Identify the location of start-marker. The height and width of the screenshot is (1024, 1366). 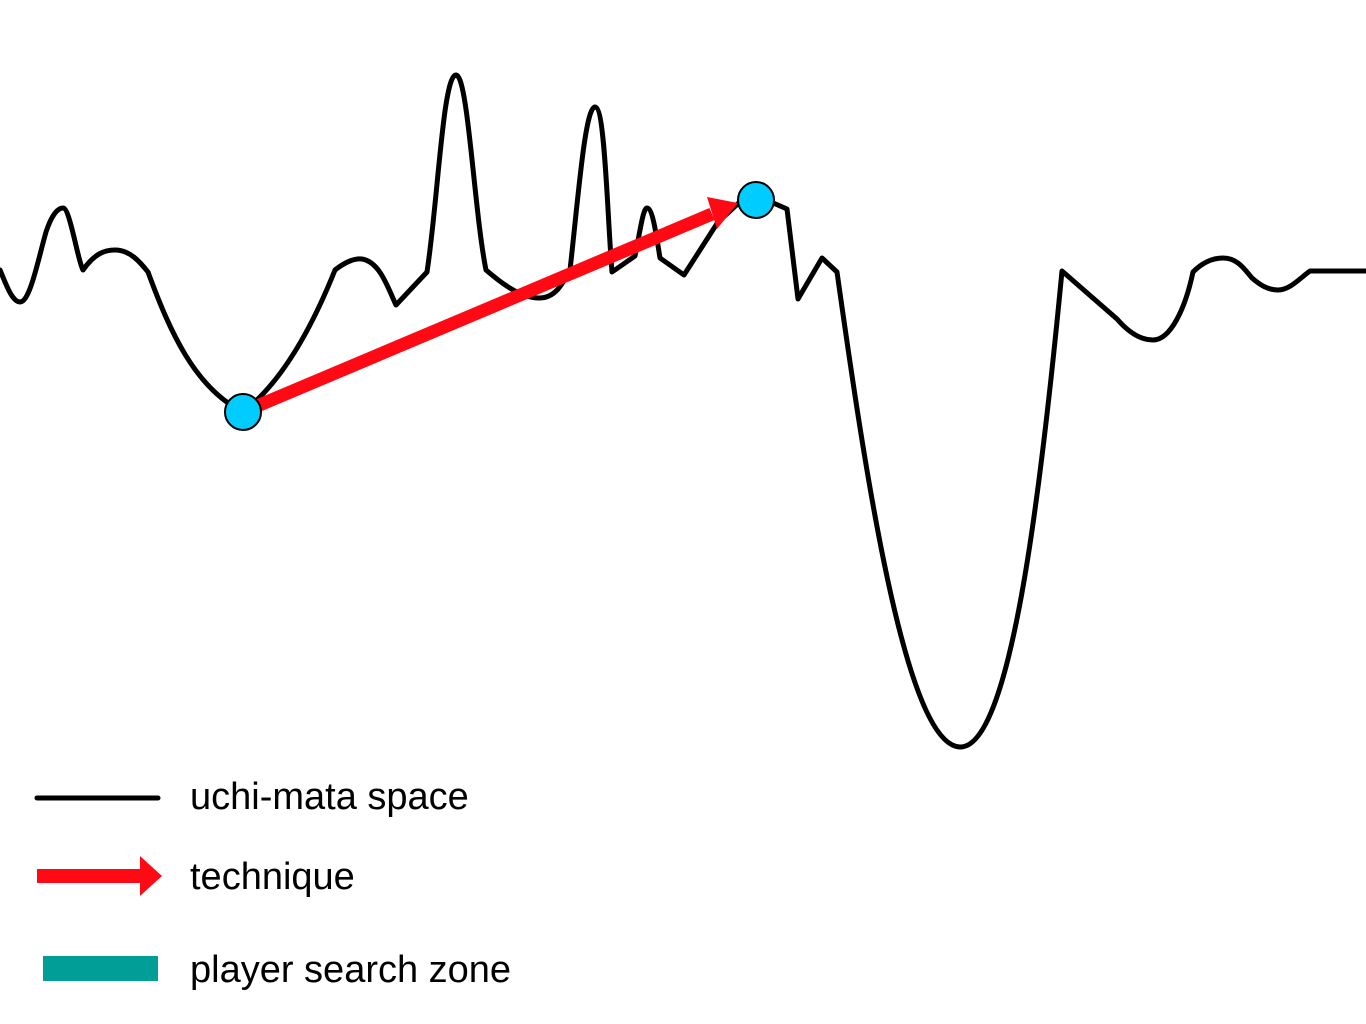
(243, 412).